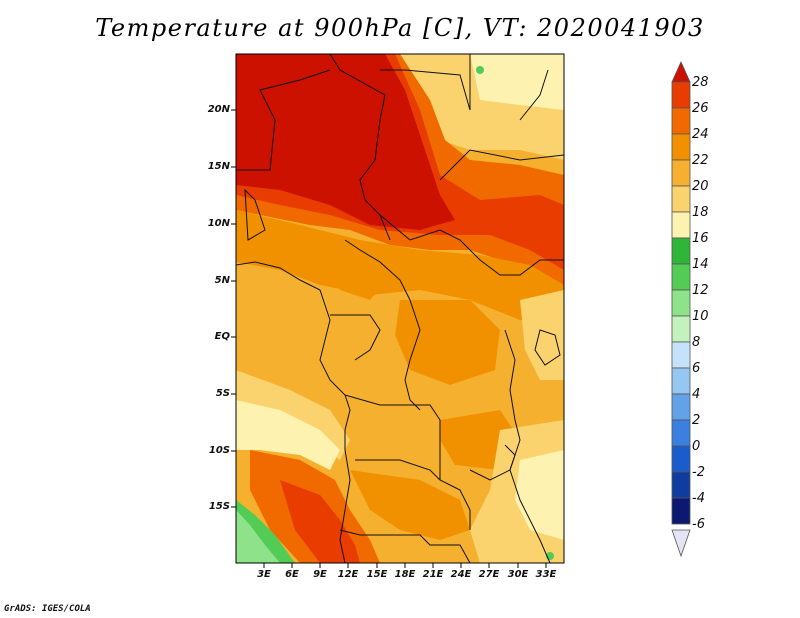 This screenshot has width=800, height=618. Describe the element at coordinates (222, 393) in the screenshot. I see `lat-label-5s: 5S` at that location.